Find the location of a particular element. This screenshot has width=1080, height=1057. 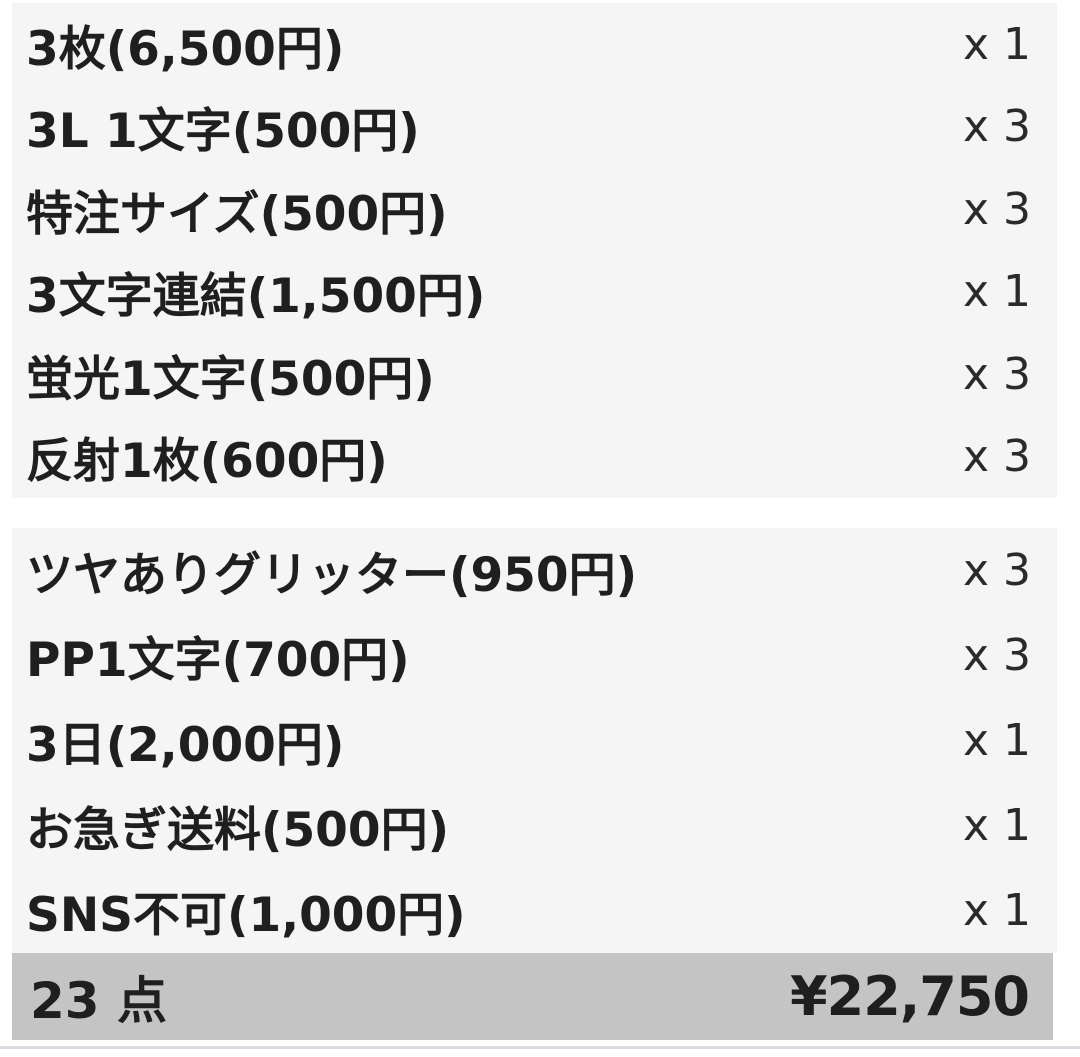

item-label: PP1文字(700円) is located at coordinates (218, 660).